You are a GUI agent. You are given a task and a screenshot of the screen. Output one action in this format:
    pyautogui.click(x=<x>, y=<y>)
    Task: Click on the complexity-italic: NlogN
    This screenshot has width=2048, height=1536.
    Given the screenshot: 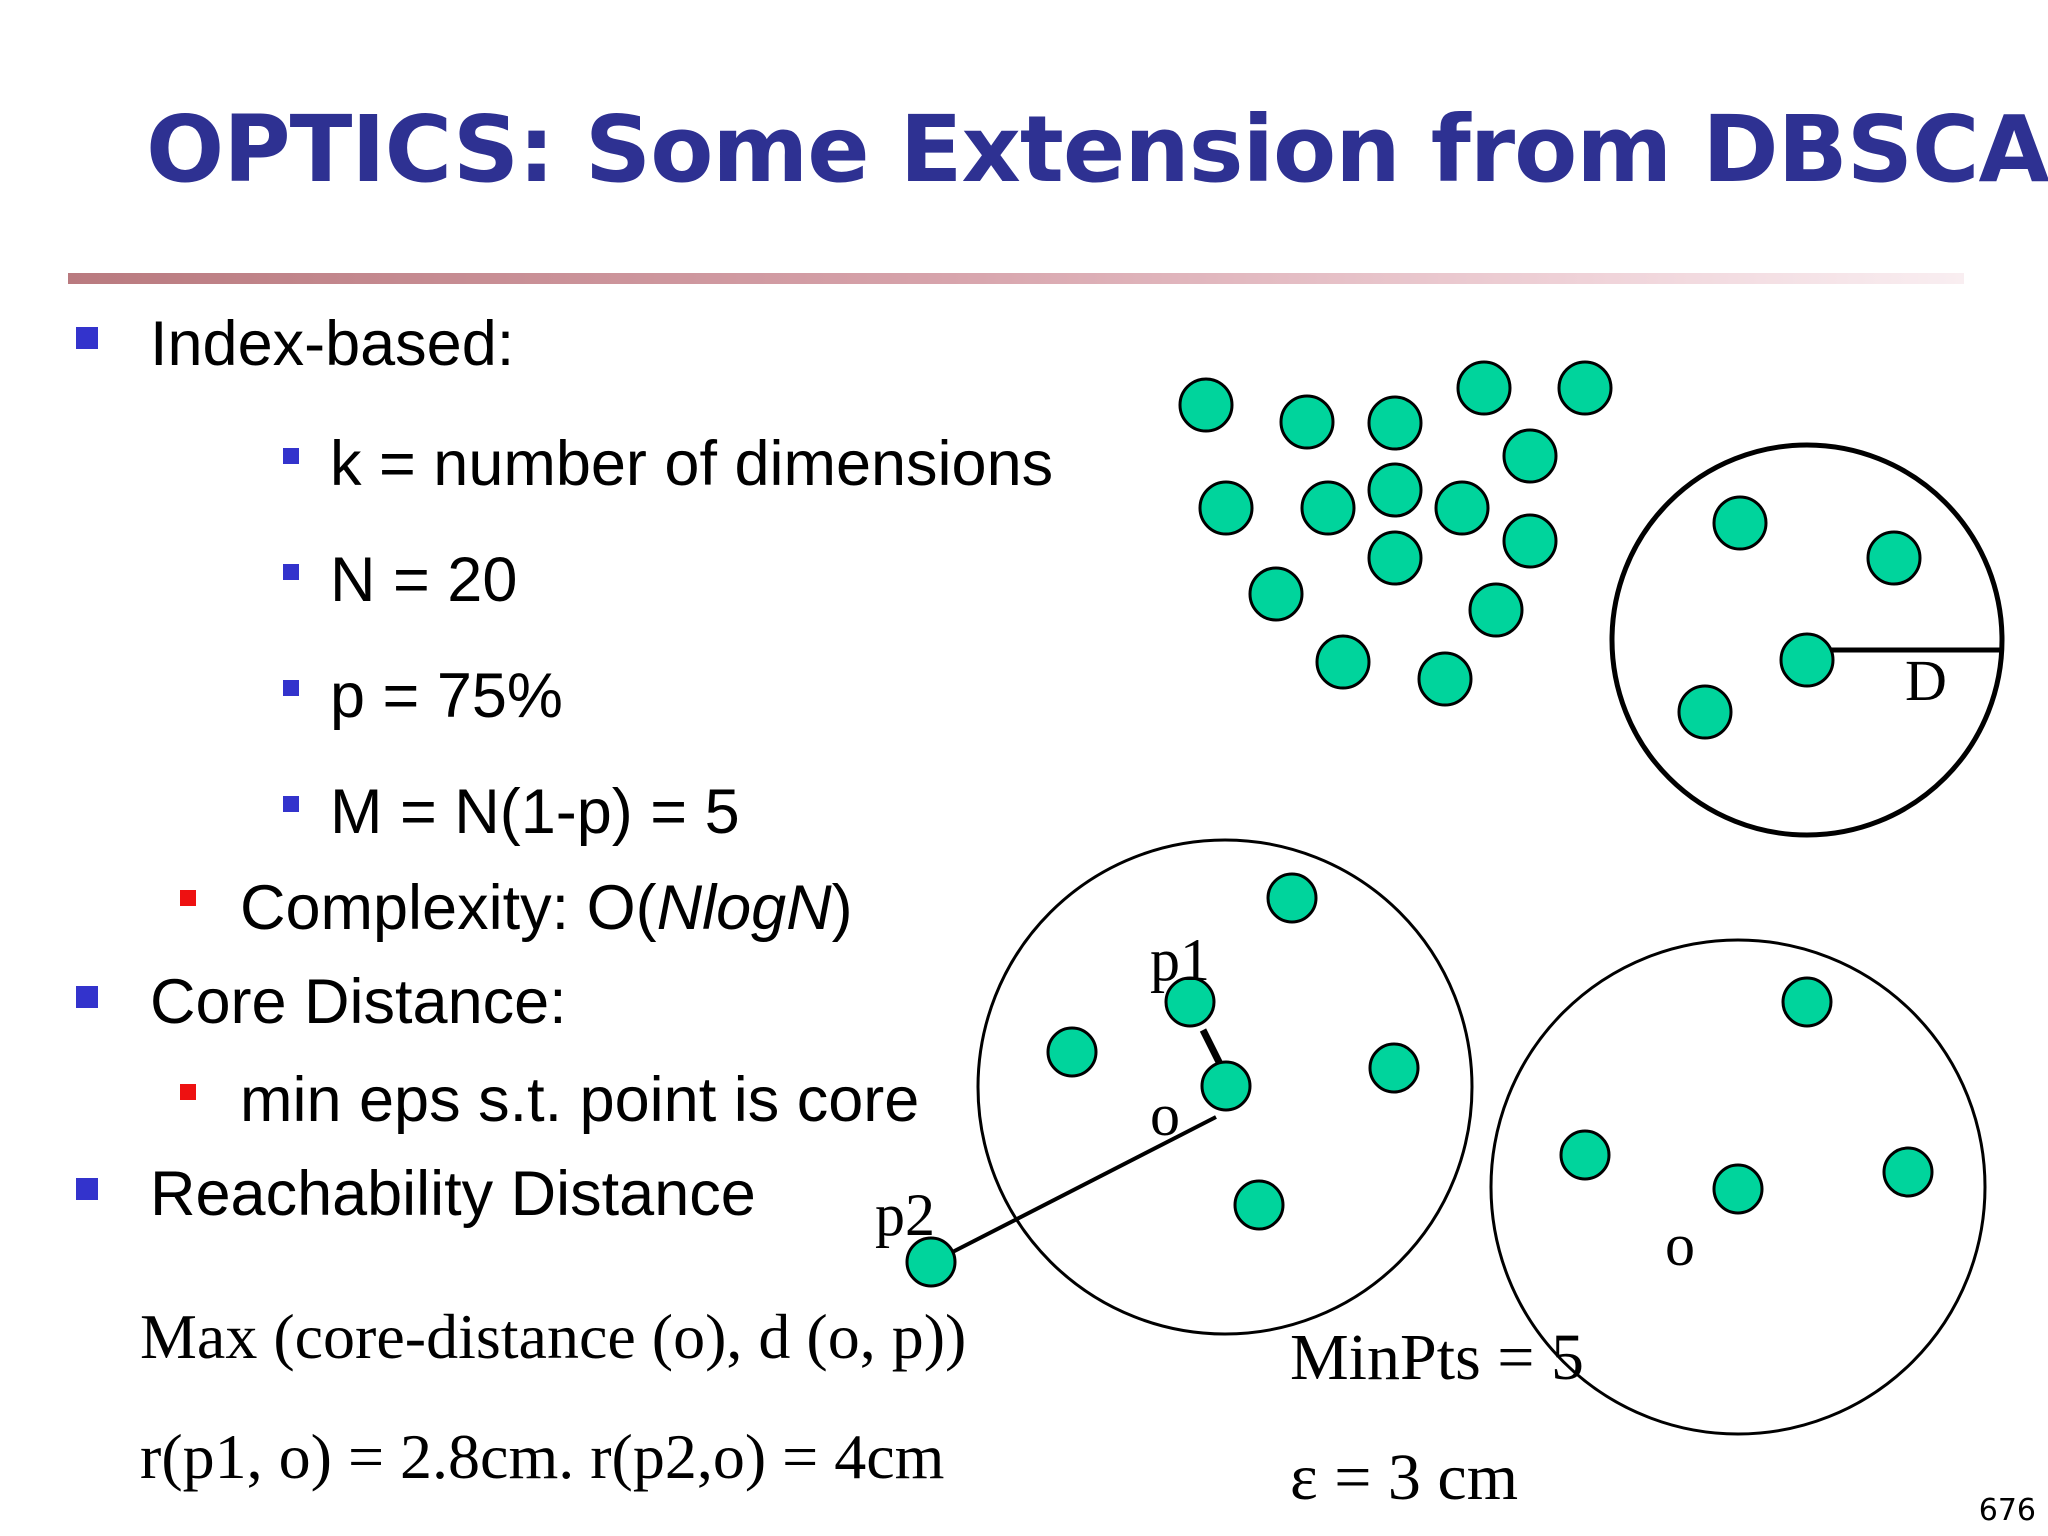 What is the action you would take?
    pyautogui.click(x=744, y=908)
    